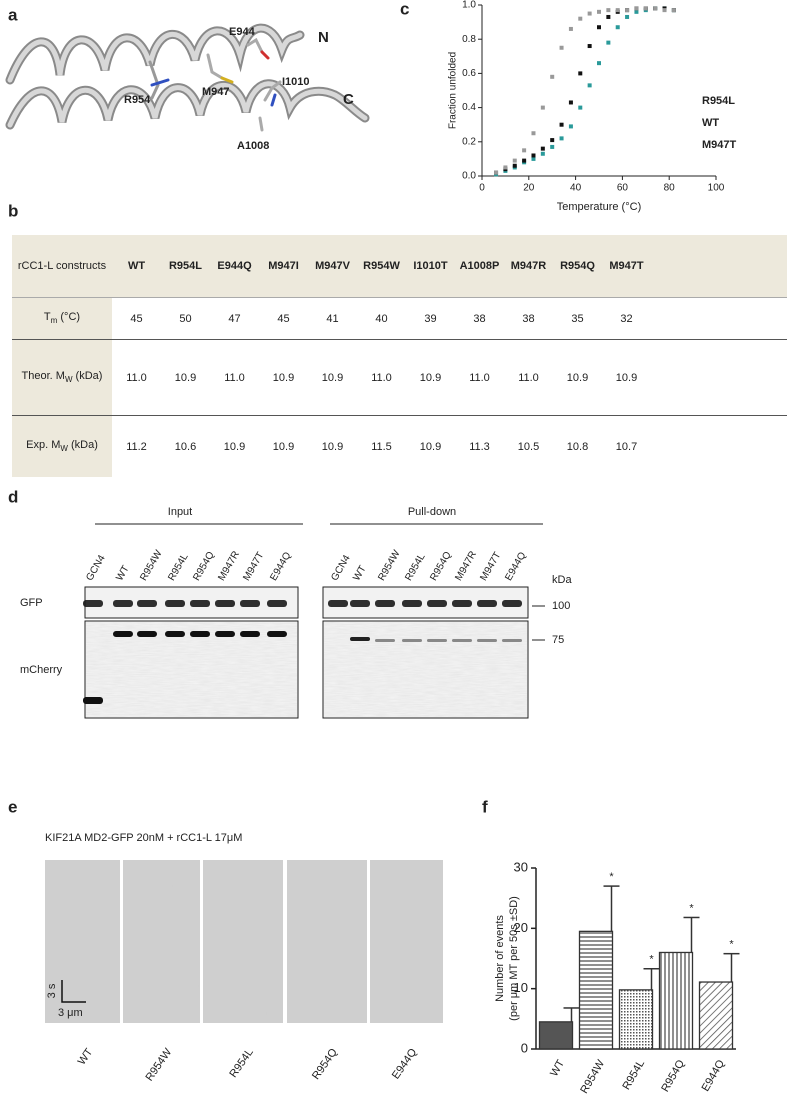  I want to click on x-tick-label: 40, so click(576, 188).